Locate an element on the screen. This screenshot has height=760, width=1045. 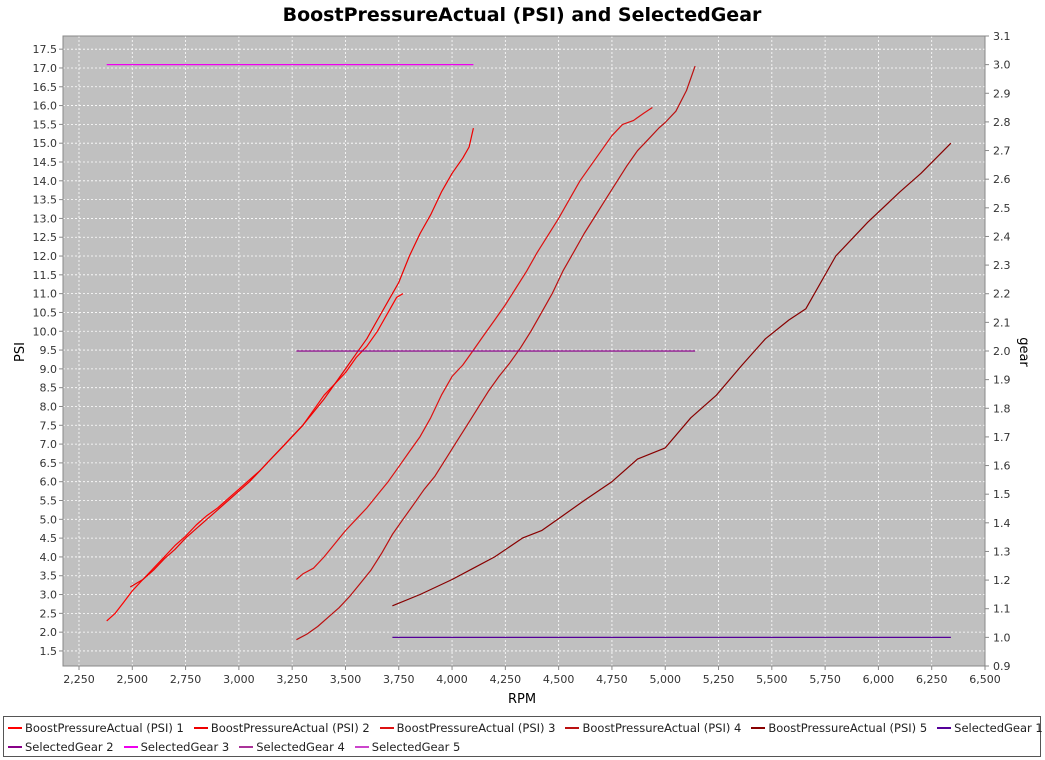
y2-tick-label: 2.8 is located at coordinates (1002, 122).